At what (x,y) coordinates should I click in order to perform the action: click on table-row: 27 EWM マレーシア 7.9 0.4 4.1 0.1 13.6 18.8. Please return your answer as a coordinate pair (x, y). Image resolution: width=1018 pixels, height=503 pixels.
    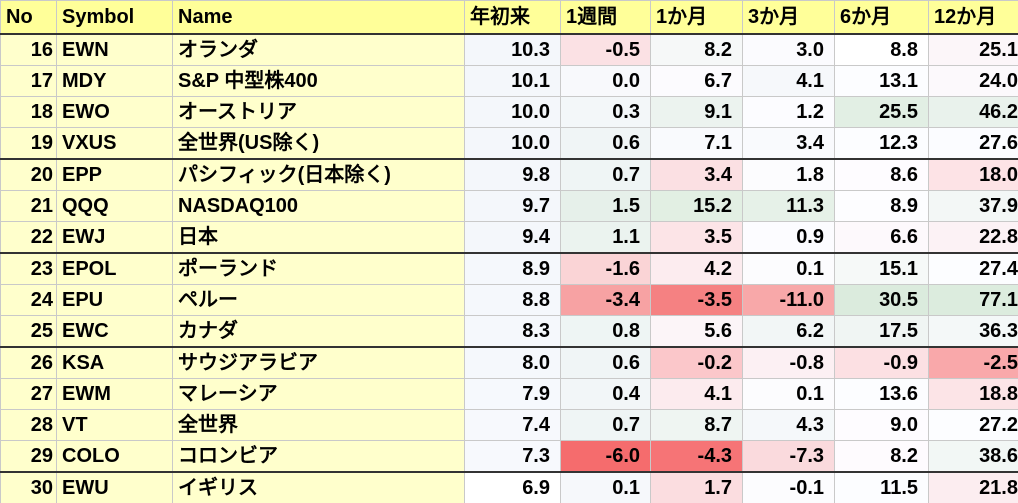
    Looking at the image, I should click on (509, 394).